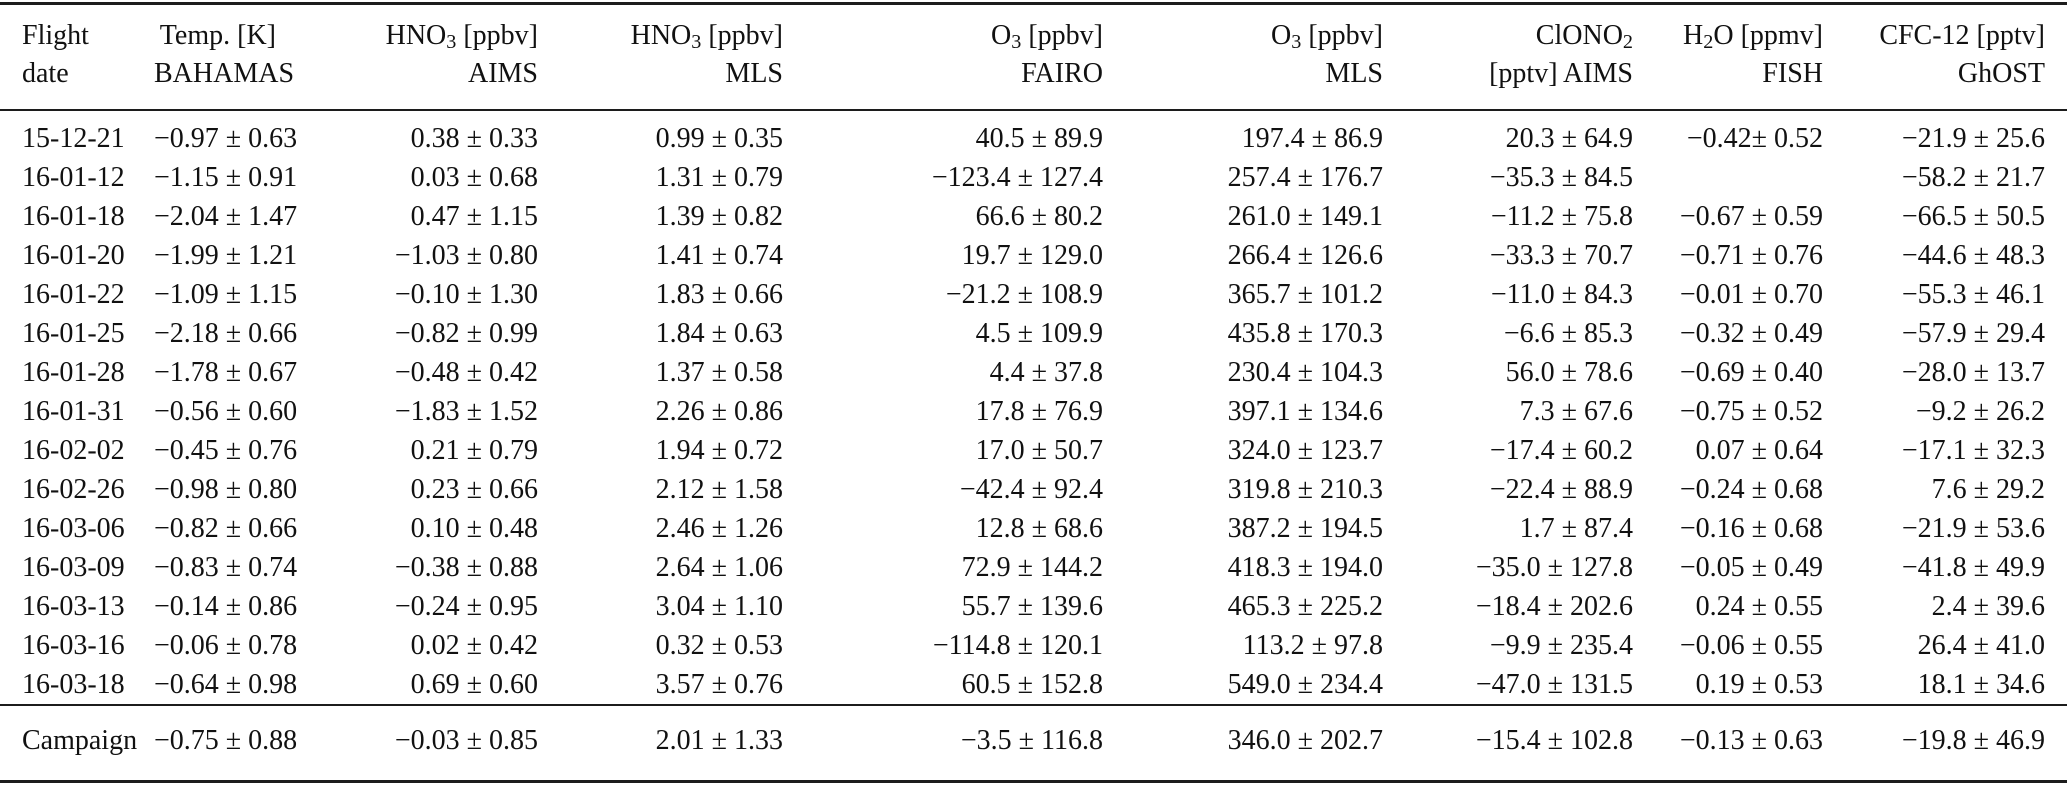  Describe the element at coordinates (1751, 294) in the screenshot. I see `cell-h2o-fish: −0.01 ± 0.70` at that location.